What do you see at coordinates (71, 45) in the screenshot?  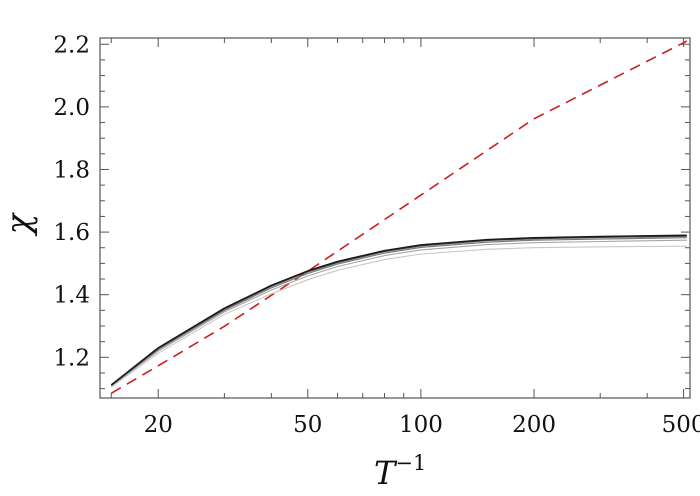 I see `y-tick-label: 2.2` at bounding box center [71, 45].